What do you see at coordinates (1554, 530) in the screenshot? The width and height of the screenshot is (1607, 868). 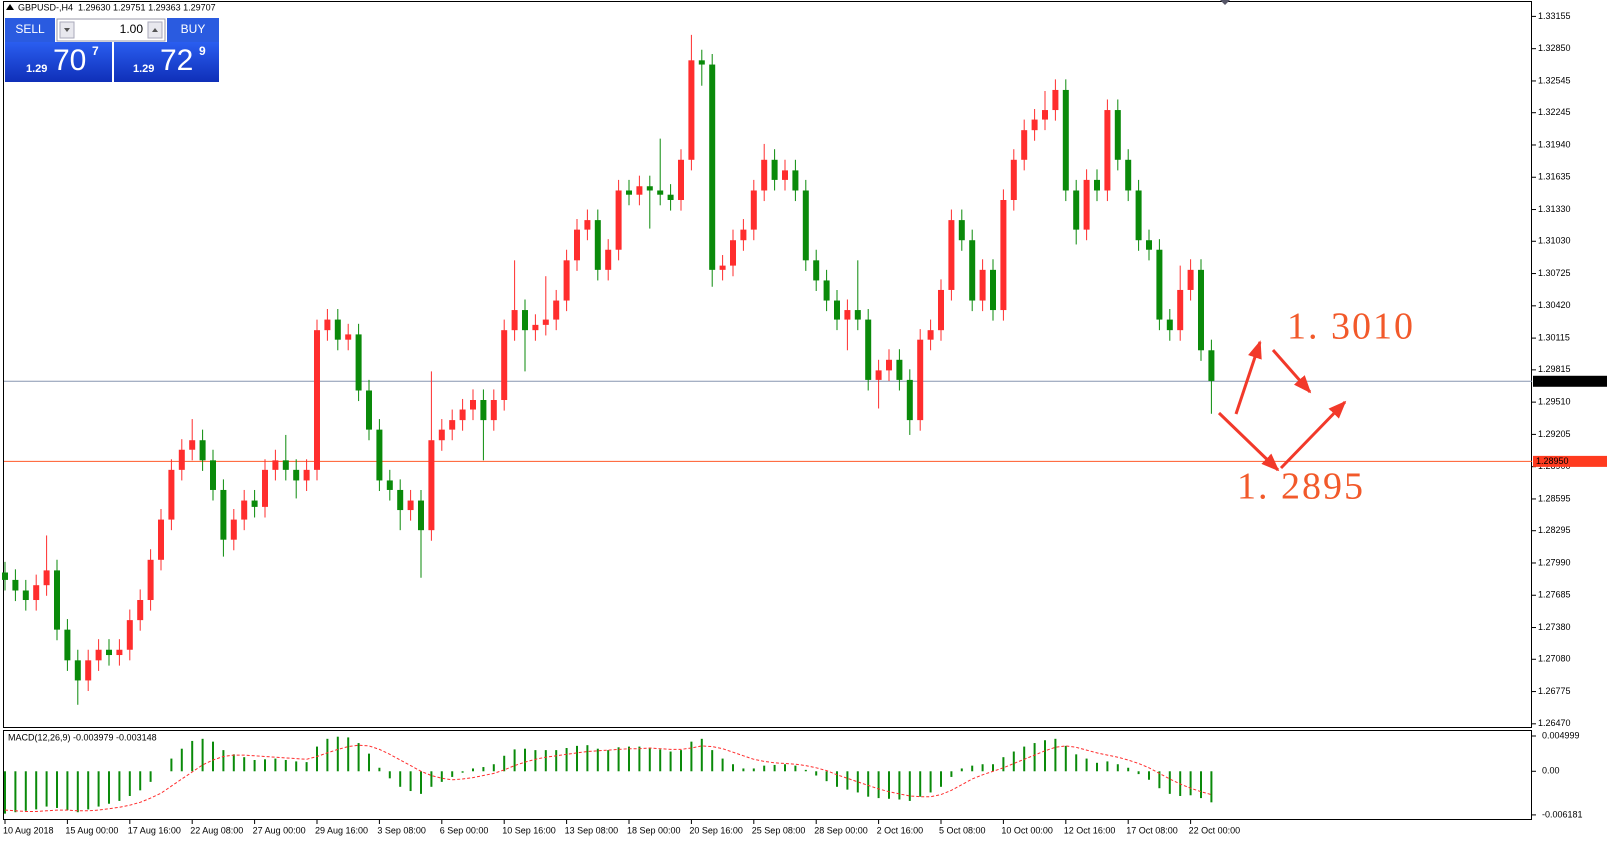 I see `y-tick-label: 1.28295` at bounding box center [1554, 530].